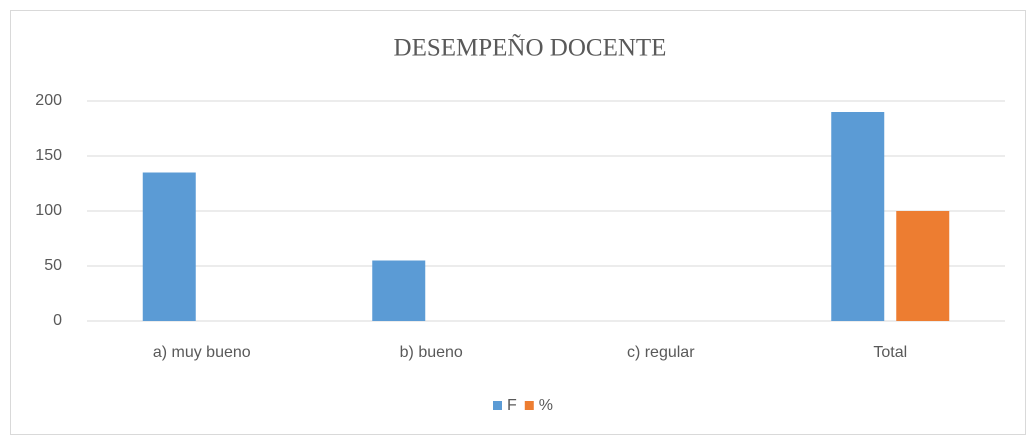 The width and height of the screenshot is (1036, 437). What do you see at coordinates (48, 210) in the screenshot?
I see `y-tick-label: 100` at bounding box center [48, 210].